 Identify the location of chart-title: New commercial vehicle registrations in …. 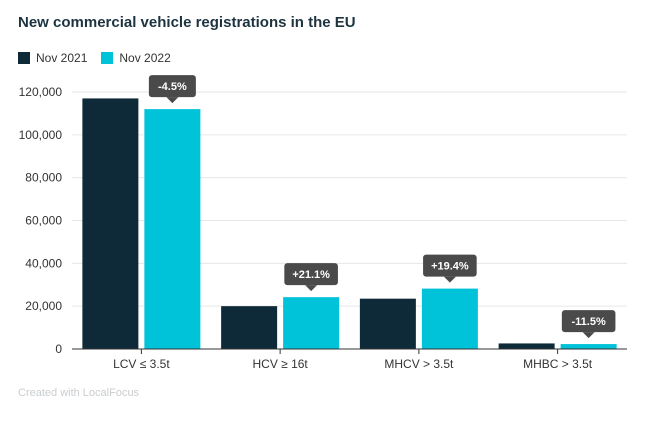
(187, 22).